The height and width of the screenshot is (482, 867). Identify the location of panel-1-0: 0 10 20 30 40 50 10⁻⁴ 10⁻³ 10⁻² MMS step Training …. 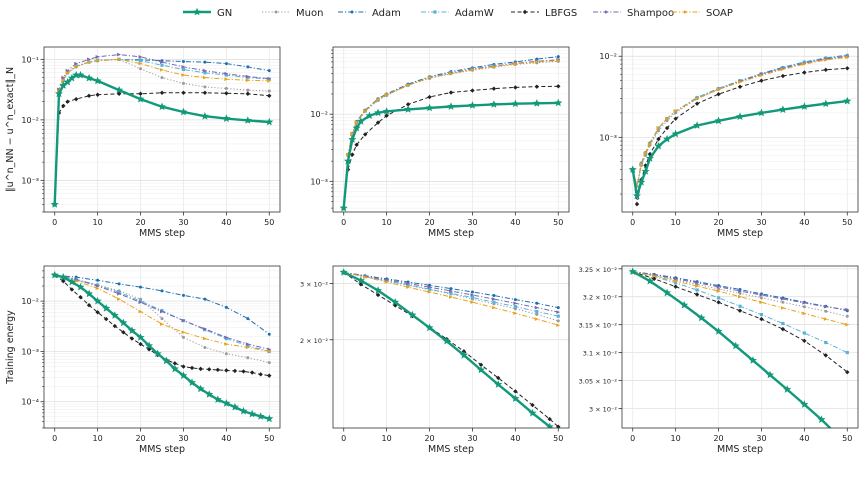
(143, 360).